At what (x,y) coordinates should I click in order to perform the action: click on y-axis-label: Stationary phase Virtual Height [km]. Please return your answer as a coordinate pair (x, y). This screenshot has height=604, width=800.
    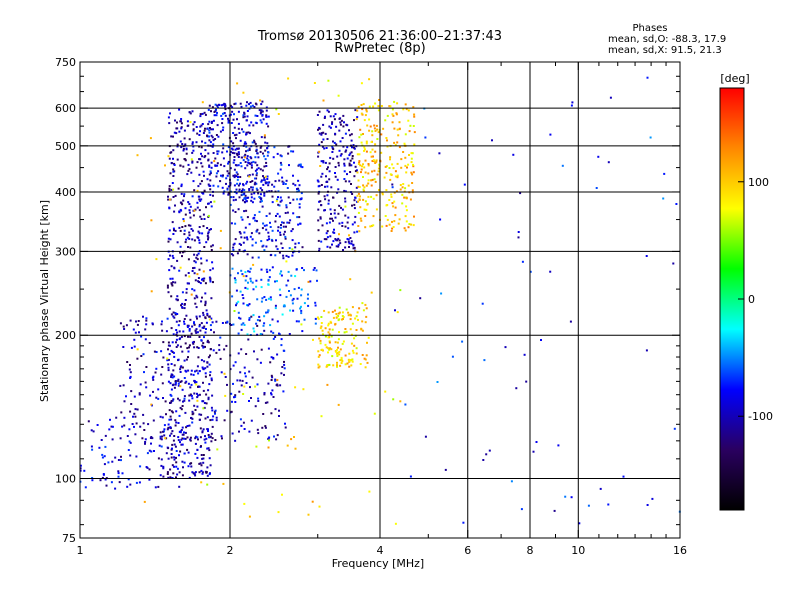
    Looking at the image, I should click on (44, 301).